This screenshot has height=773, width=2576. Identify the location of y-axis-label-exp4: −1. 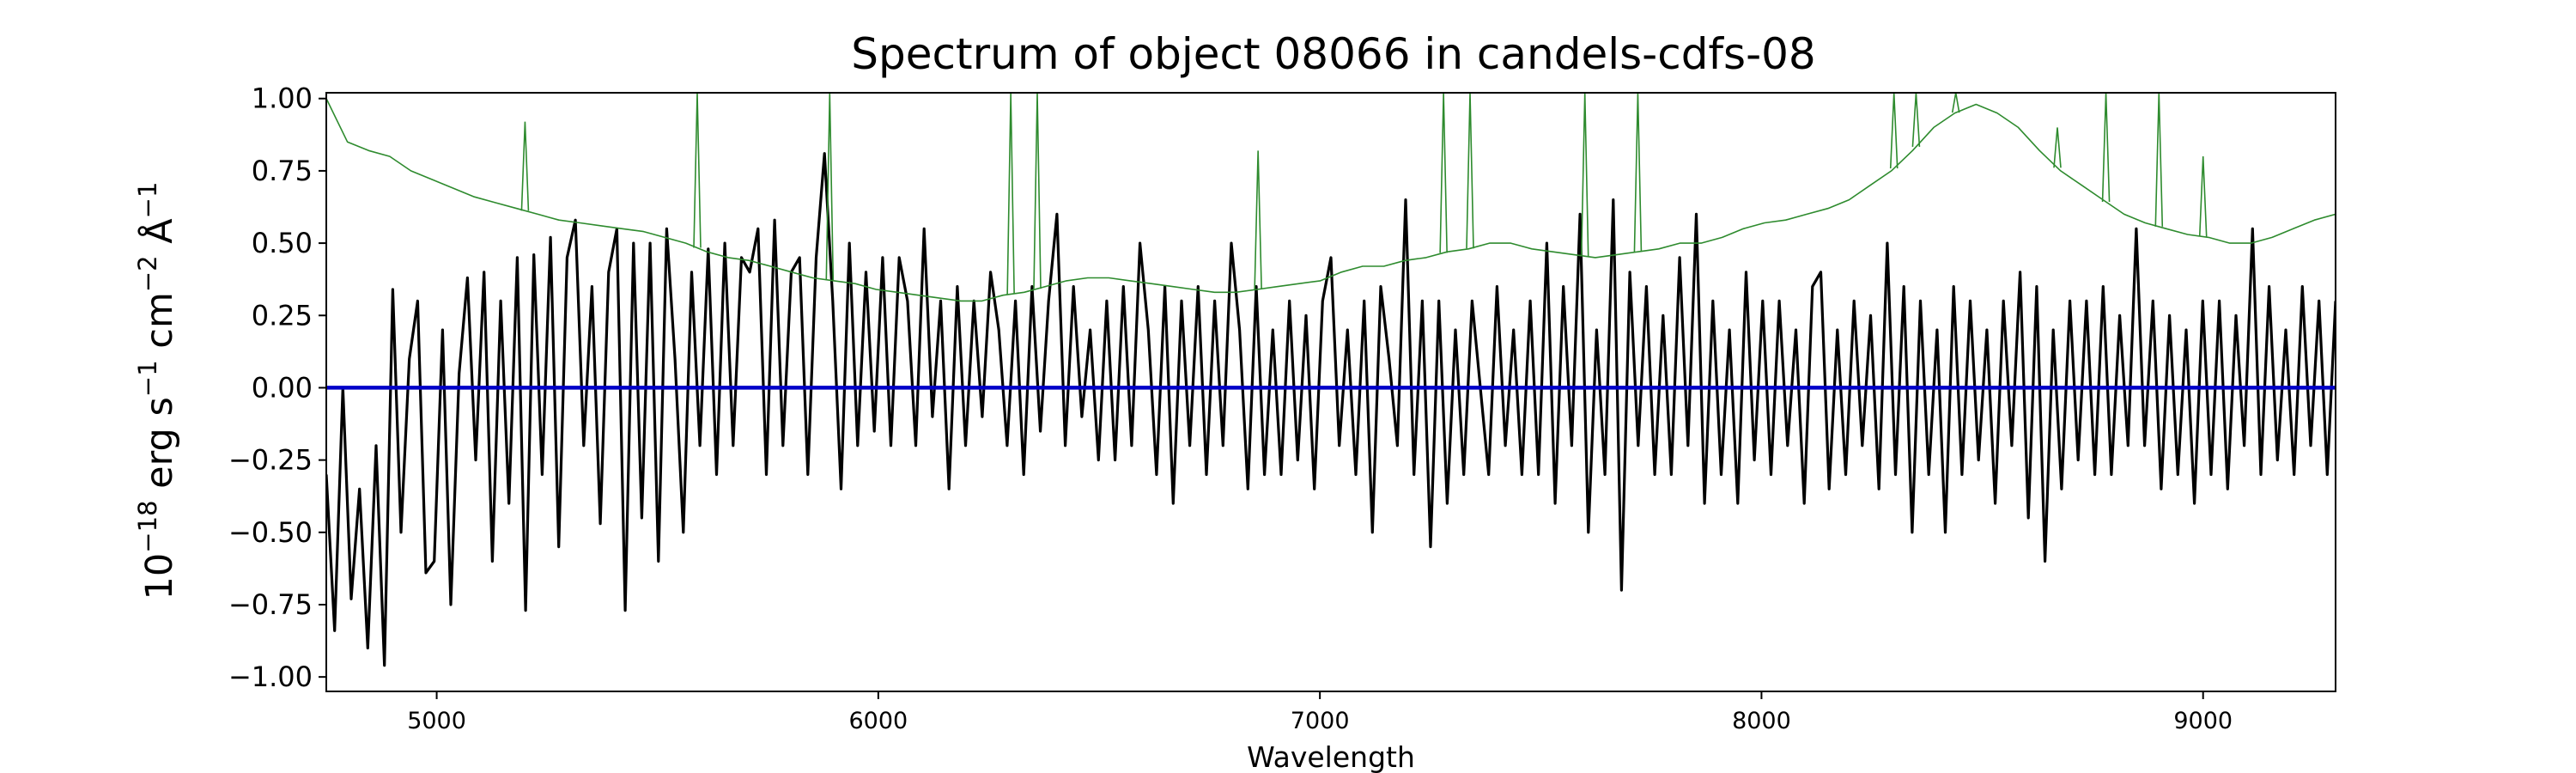
(148, 200).